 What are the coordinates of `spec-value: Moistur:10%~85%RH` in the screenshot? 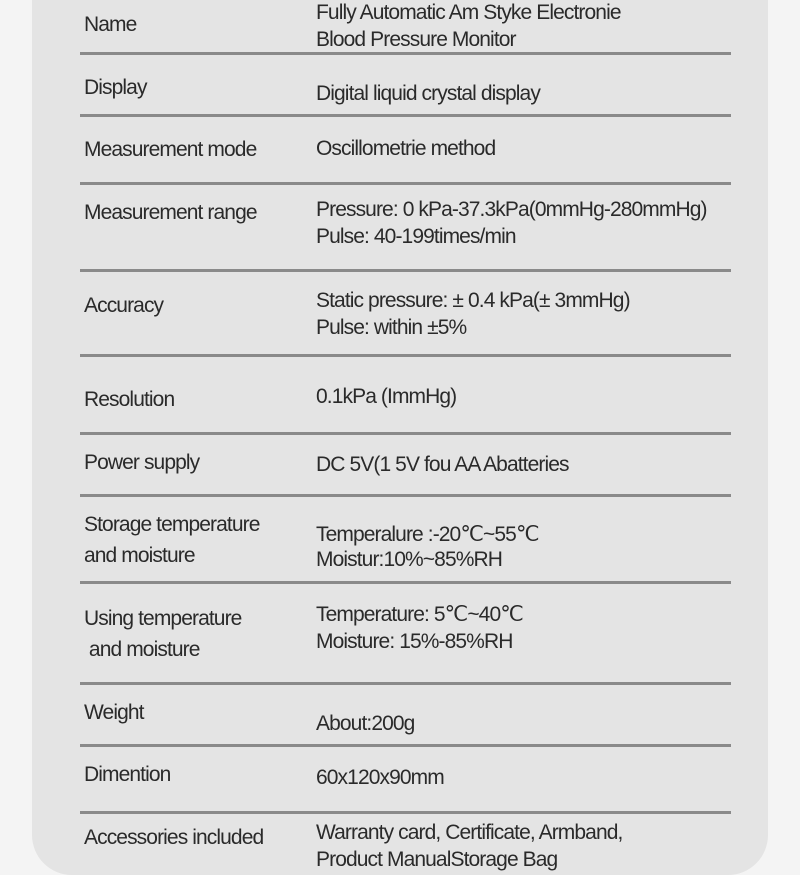 It's located at (409, 559).